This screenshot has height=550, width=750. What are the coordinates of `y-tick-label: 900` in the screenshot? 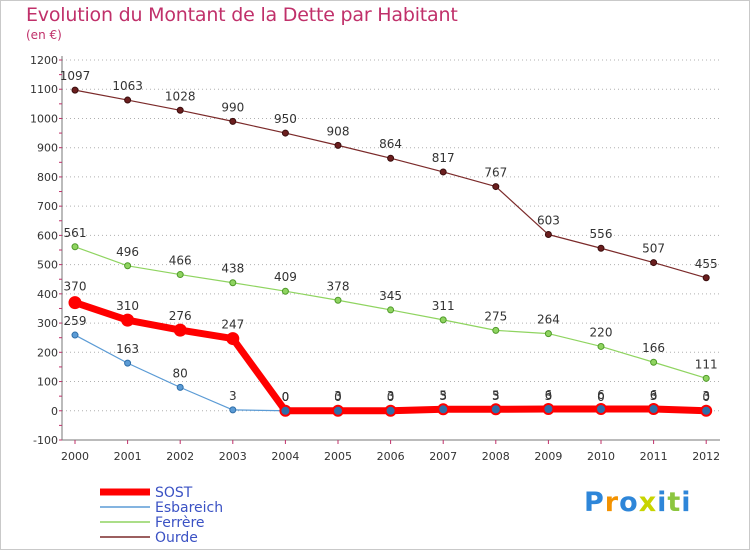 It's located at (47, 148).